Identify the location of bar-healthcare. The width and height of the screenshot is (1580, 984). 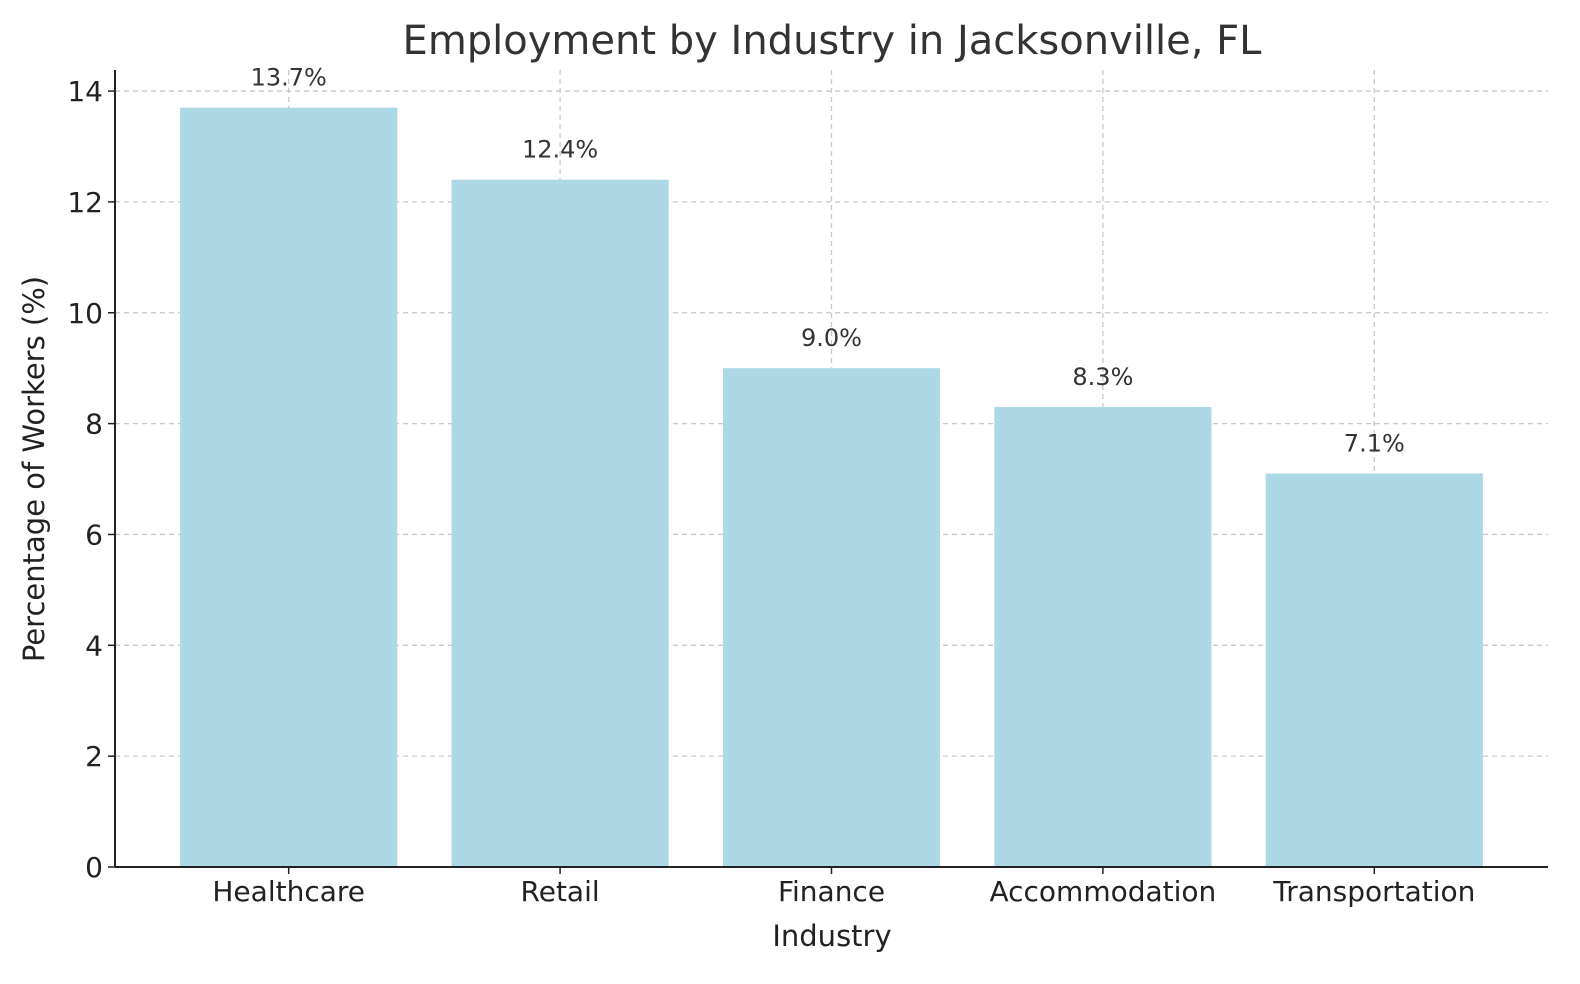
(289, 487).